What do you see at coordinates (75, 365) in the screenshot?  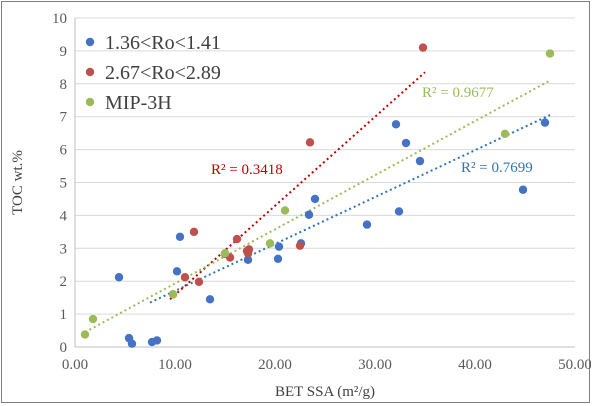 I see `x-tick-label: 0.00` at bounding box center [75, 365].